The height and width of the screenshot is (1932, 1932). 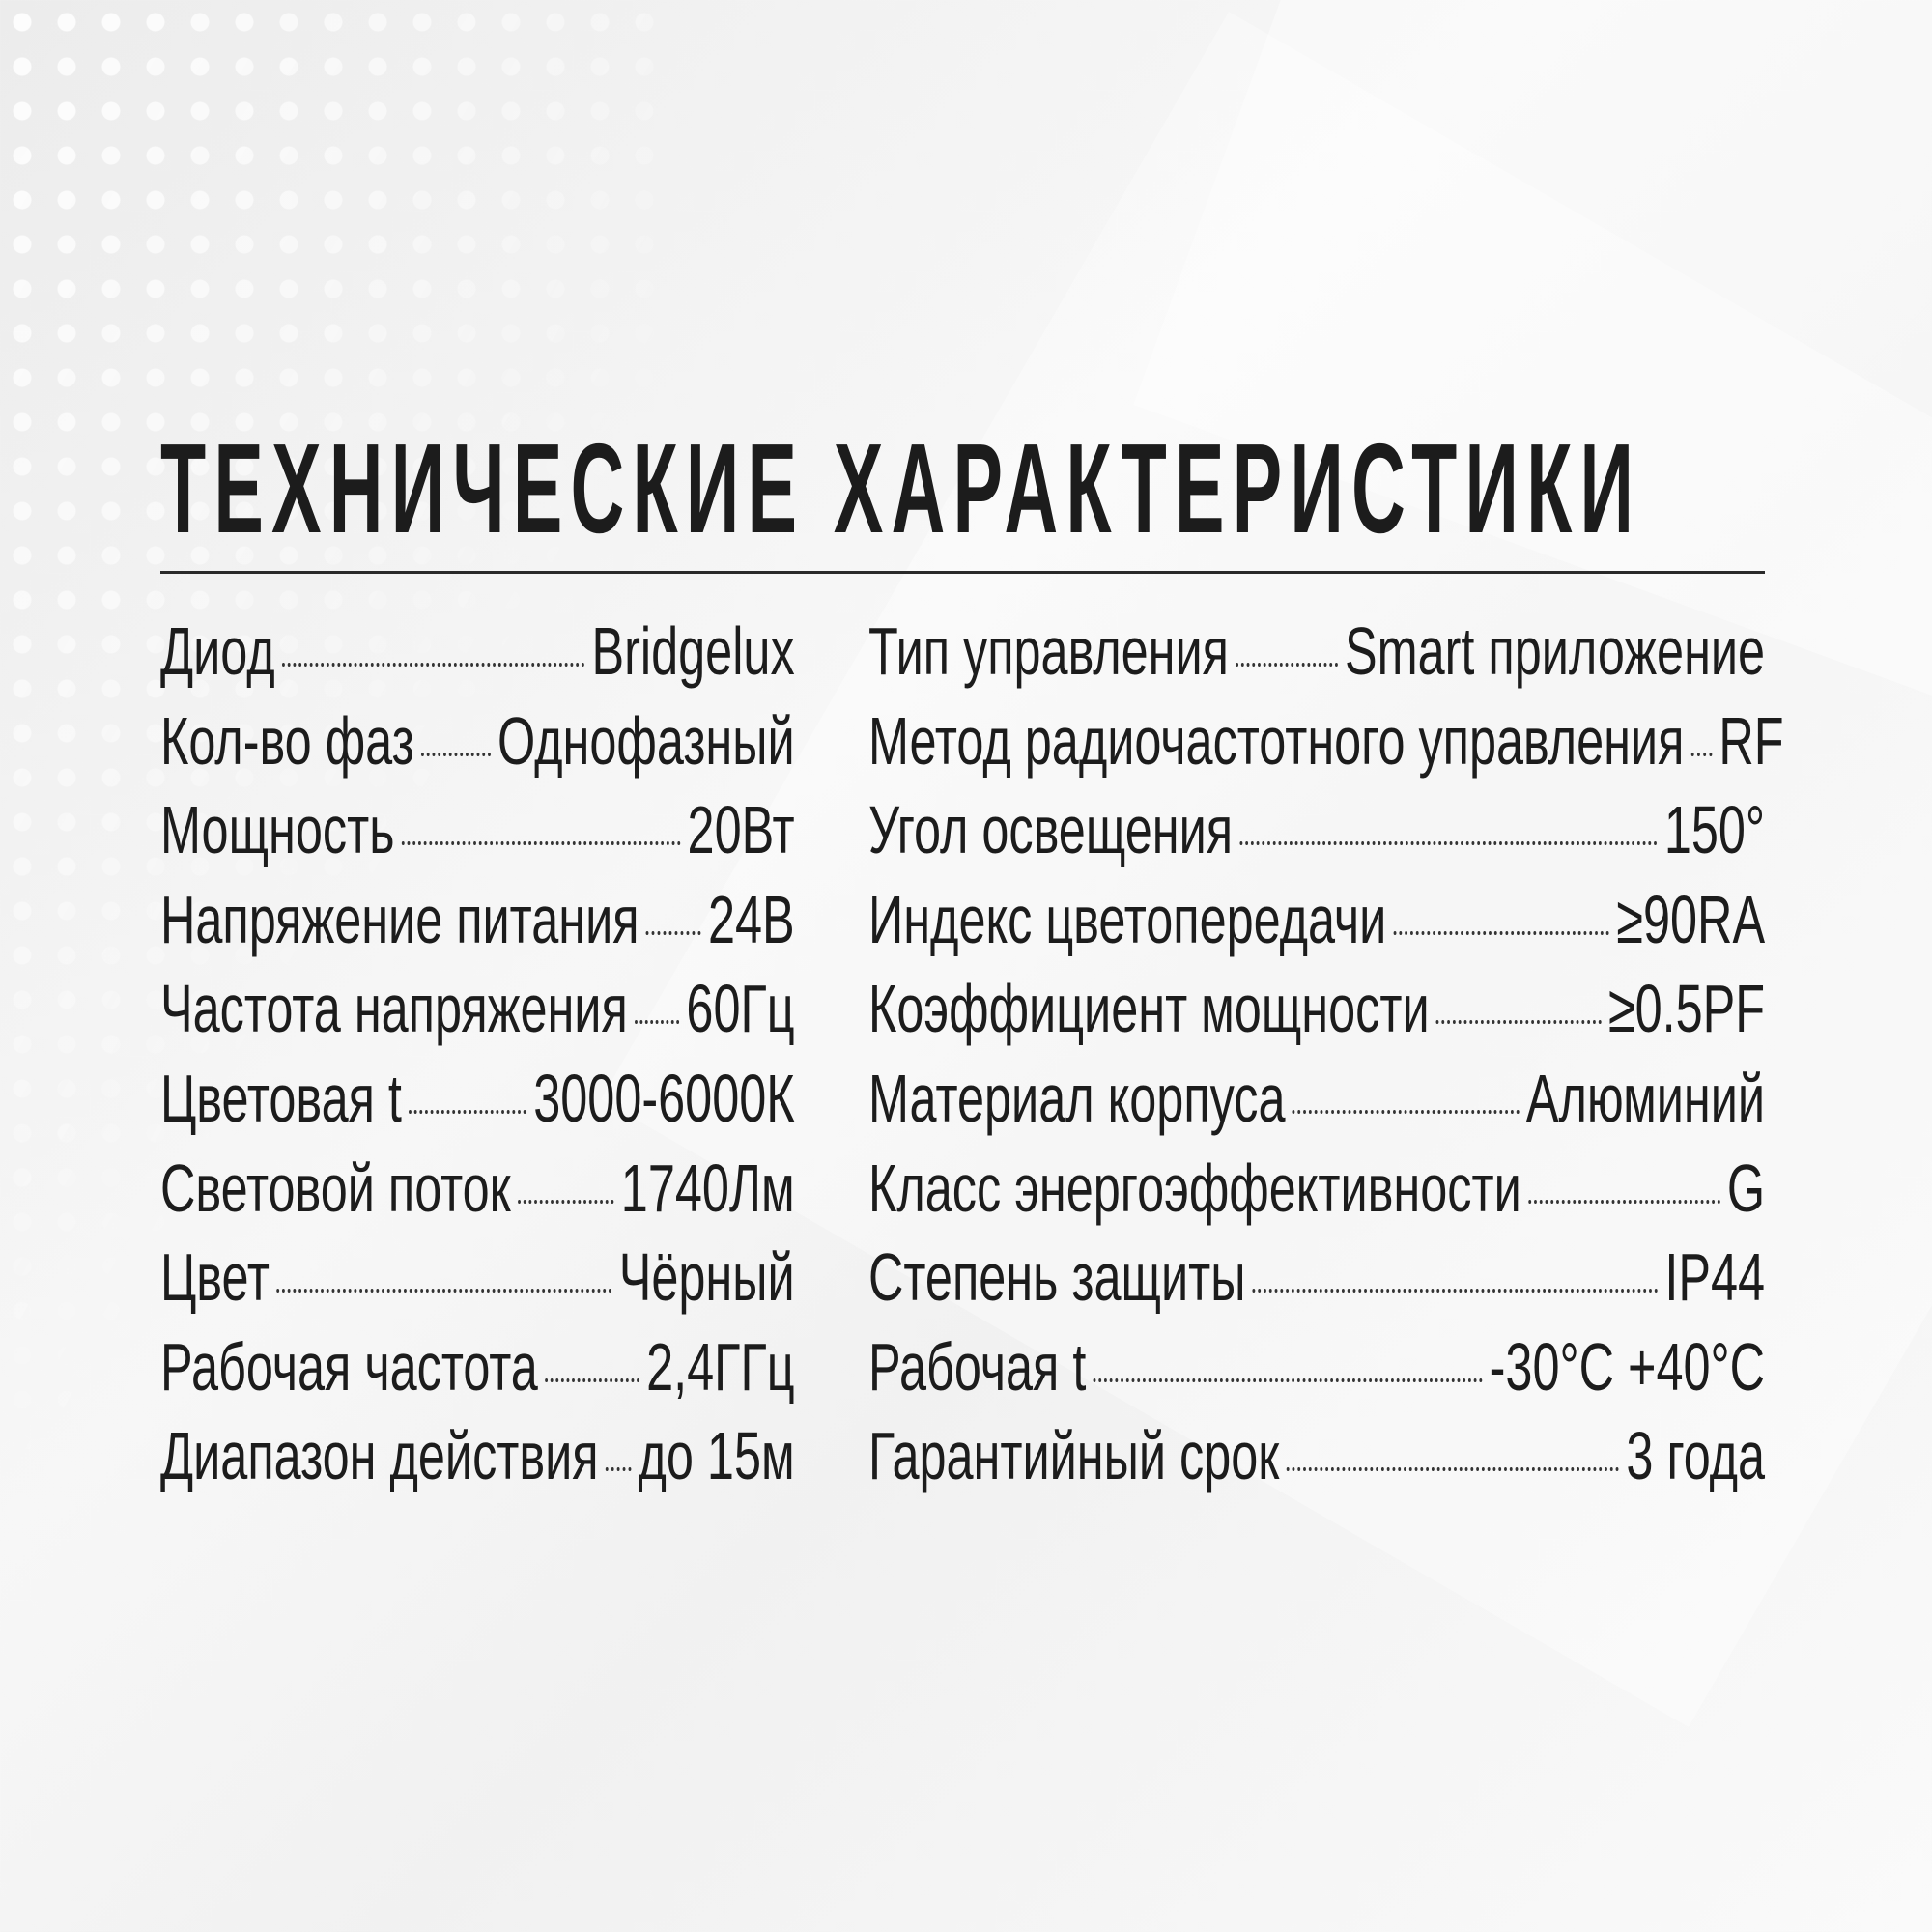 I want to click on spec-row: Рабочая частота 2,4ГГц, so click(x=477, y=1367).